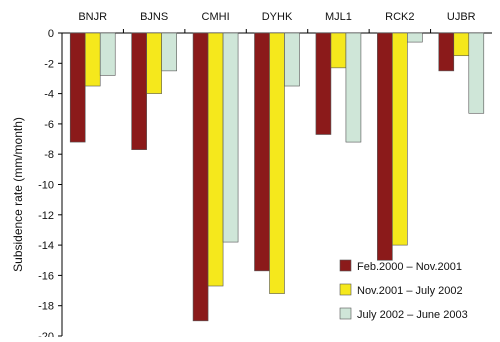  I want to click on category-label: BNJR, so click(92, 17).